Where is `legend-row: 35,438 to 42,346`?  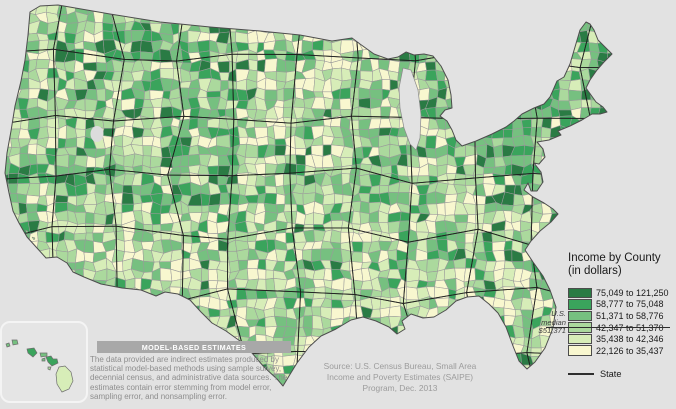
legend-row: 35,438 to 42,346 is located at coordinates (622, 339).